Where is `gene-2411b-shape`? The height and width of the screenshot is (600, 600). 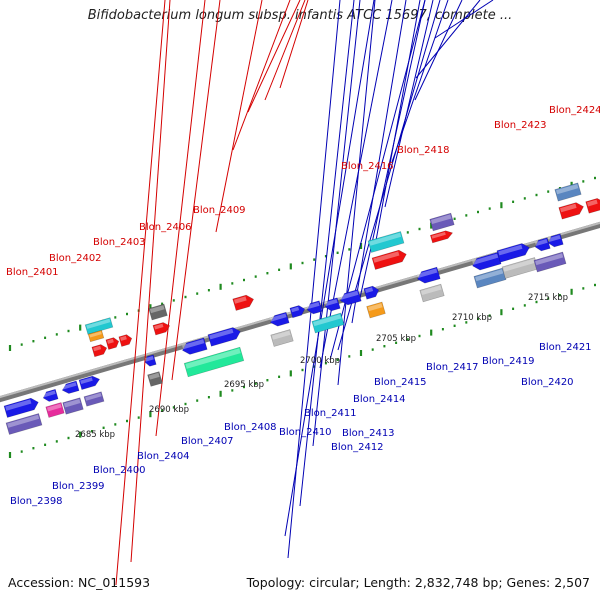 gene-2411b-shape is located at coordinates (314, 307).